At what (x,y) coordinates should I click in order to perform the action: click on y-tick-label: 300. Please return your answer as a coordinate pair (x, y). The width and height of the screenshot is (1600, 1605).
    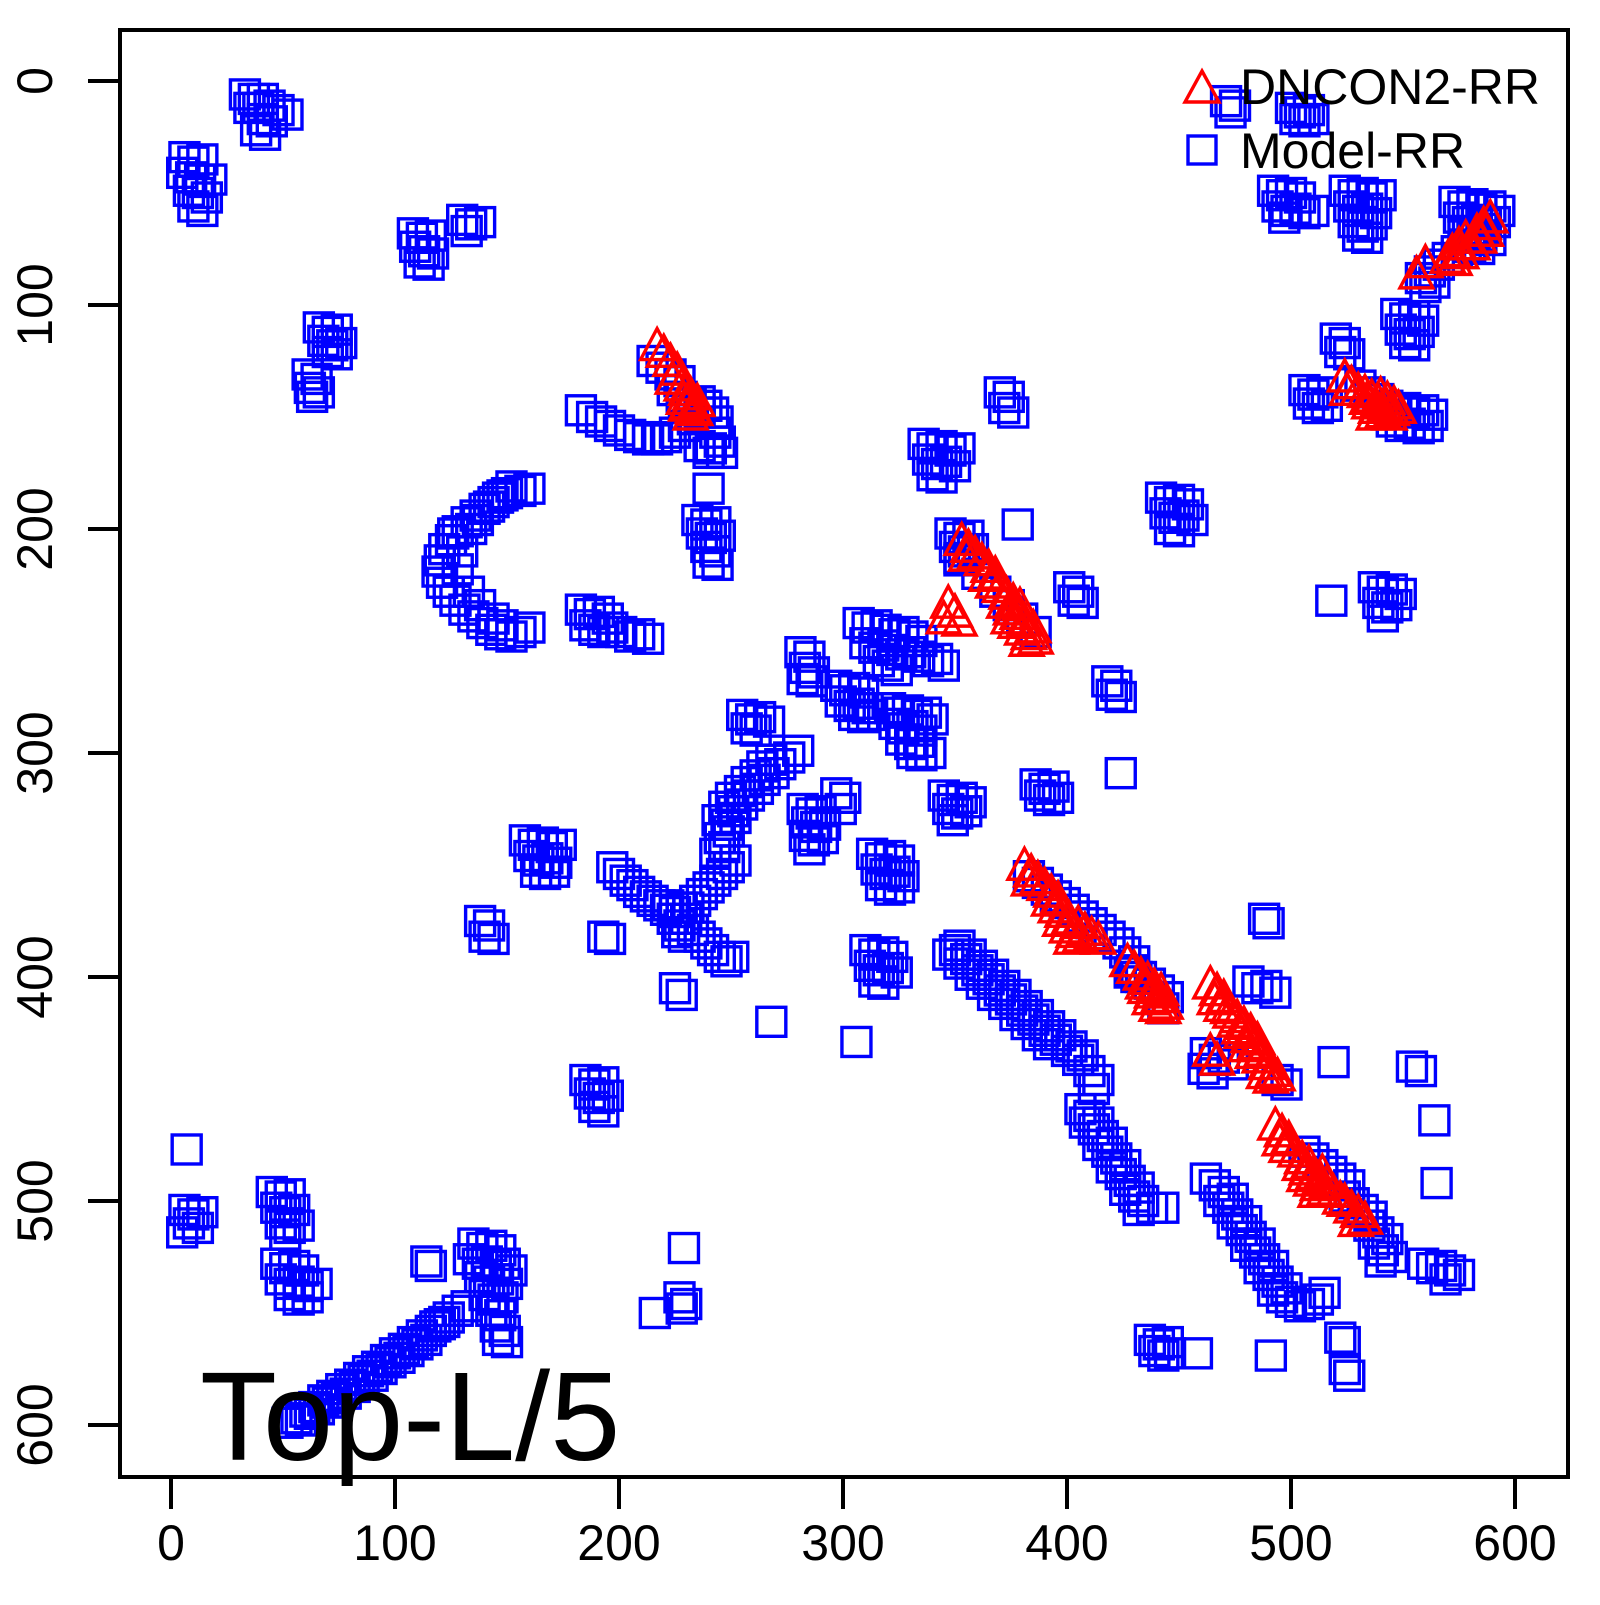
    Looking at the image, I should click on (35, 752).